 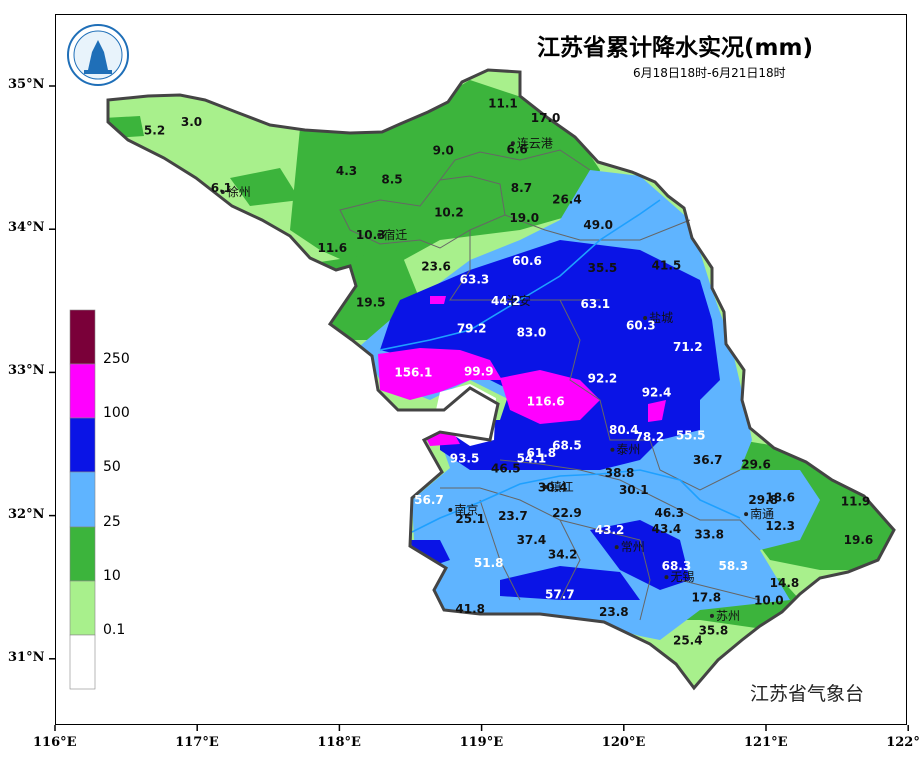 What do you see at coordinates (116, 359) in the screenshot?
I see `legend-label: 250` at bounding box center [116, 359].